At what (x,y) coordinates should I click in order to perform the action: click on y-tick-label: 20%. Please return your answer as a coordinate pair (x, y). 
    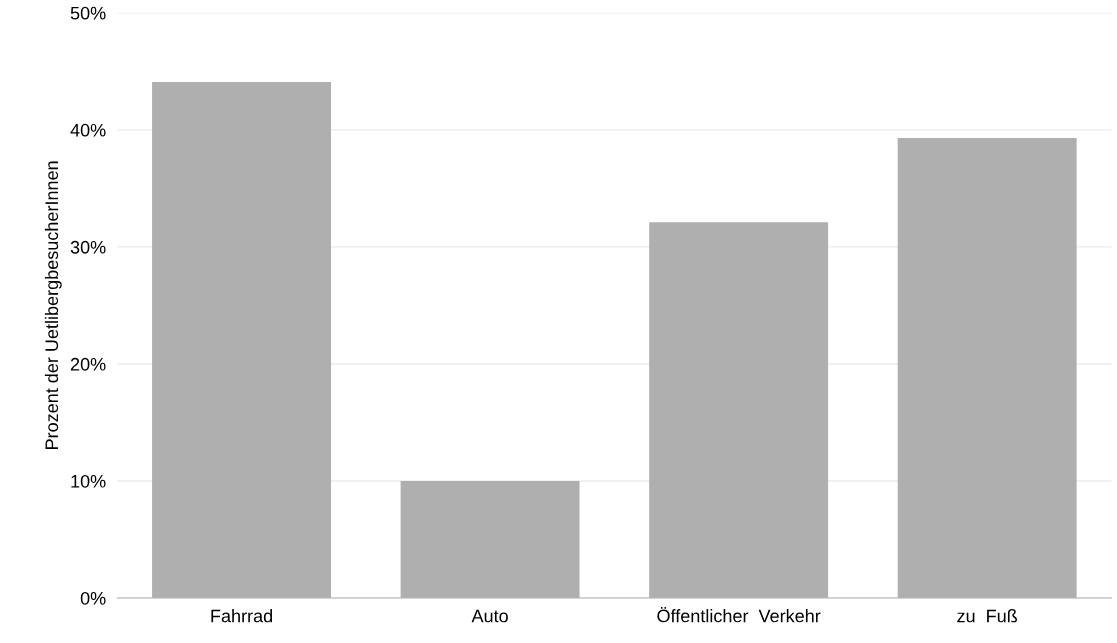
    Looking at the image, I should click on (88, 364).